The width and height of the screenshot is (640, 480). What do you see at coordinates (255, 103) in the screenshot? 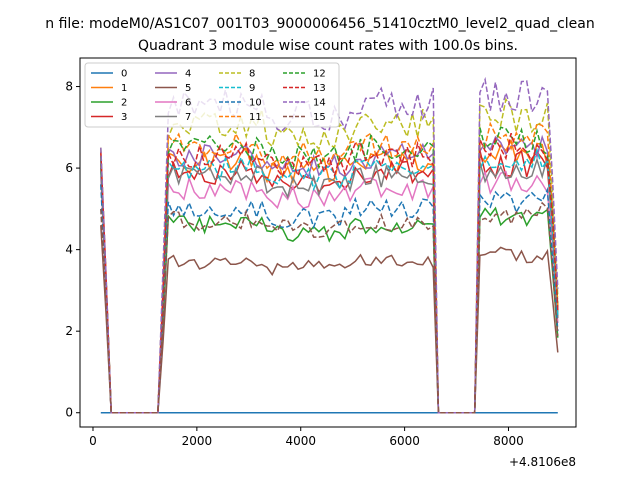
I see `legend-label: 10` at bounding box center [255, 103].